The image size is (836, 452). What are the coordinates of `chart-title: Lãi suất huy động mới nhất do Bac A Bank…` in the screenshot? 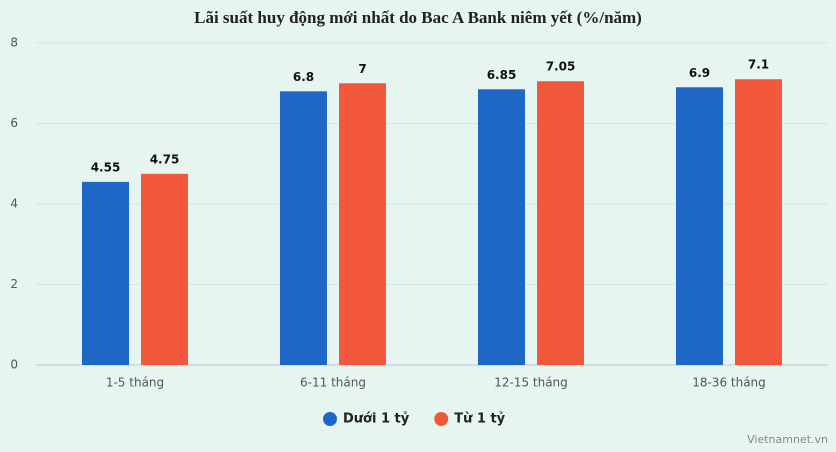 It's located at (418, 17).